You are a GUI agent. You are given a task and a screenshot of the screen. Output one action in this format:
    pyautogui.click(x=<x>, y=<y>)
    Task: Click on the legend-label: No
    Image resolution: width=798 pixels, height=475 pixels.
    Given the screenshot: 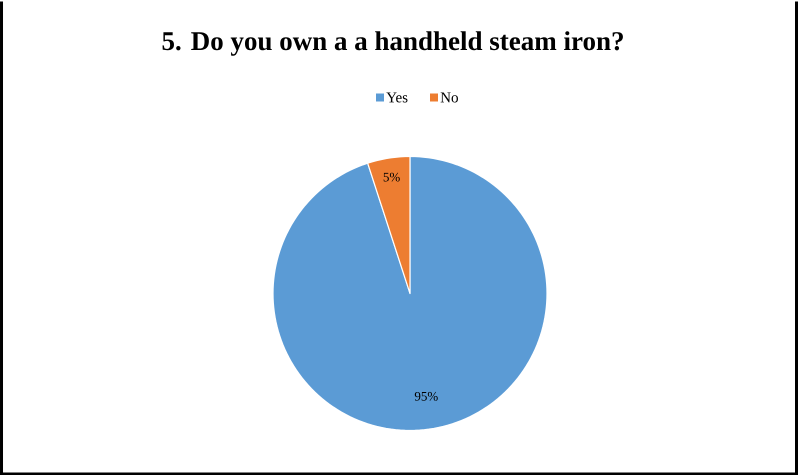 What is the action you would take?
    pyautogui.click(x=449, y=97)
    